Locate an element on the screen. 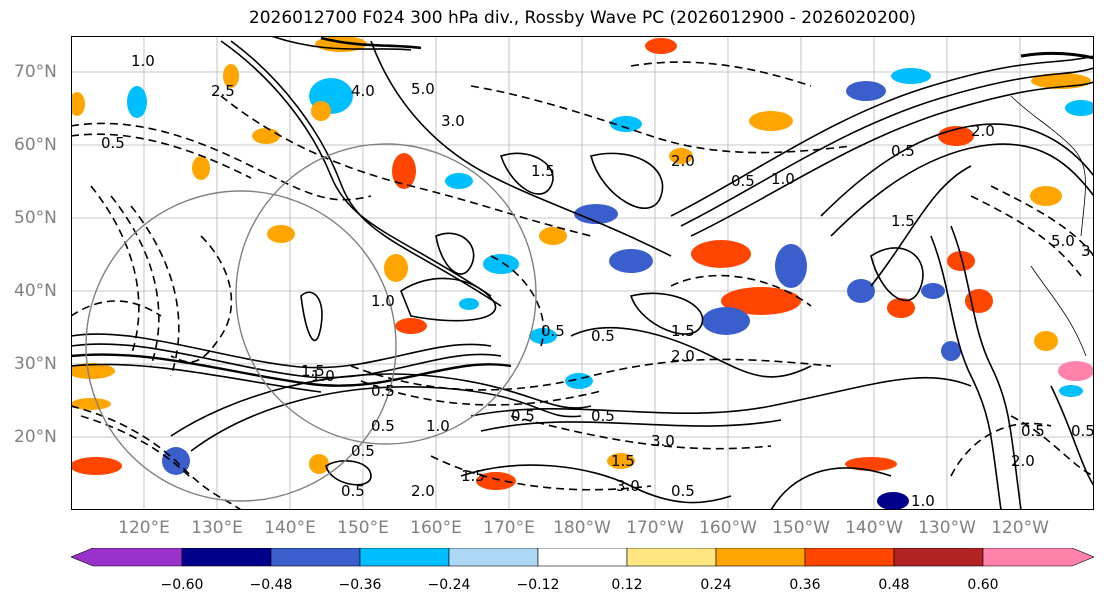 The width and height of the screenshot is (1105, 604). longitude-label: 170°E is located at coordinates (509, 528).